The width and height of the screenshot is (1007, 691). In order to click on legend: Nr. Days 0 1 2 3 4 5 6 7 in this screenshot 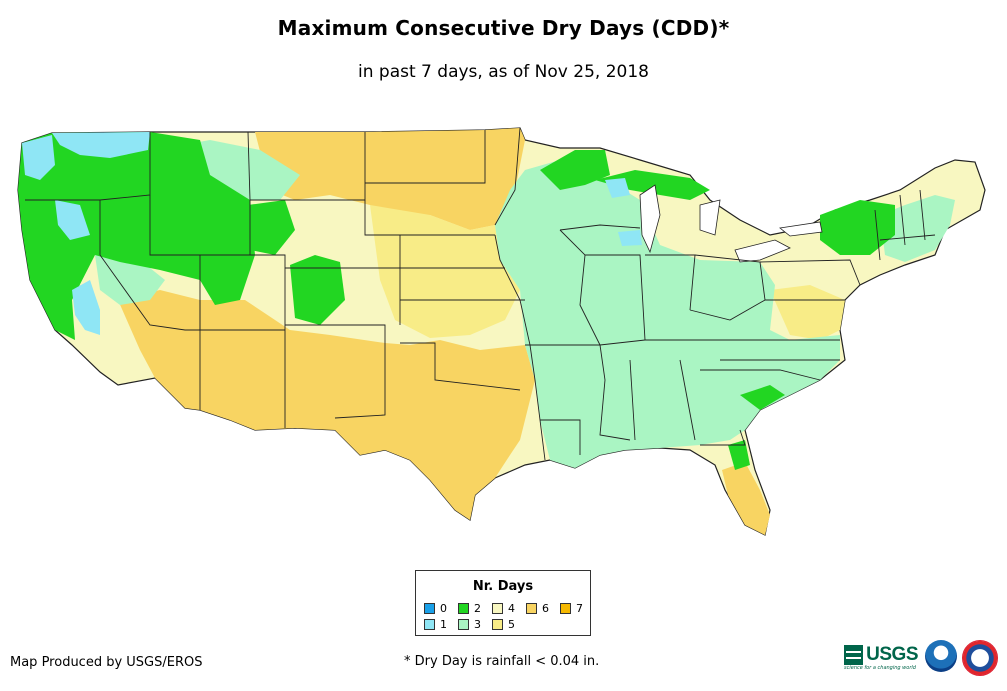, I will do `click(503, 603)`.